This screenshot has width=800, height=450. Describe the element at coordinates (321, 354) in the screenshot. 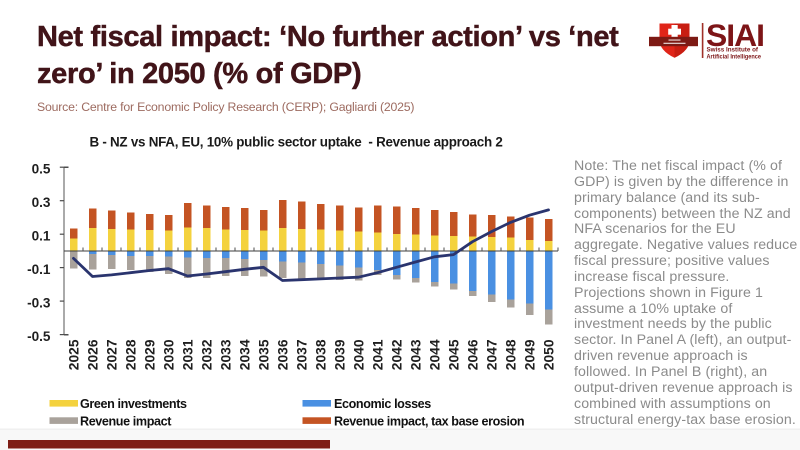

I see `svg-text: 2038` at that location.